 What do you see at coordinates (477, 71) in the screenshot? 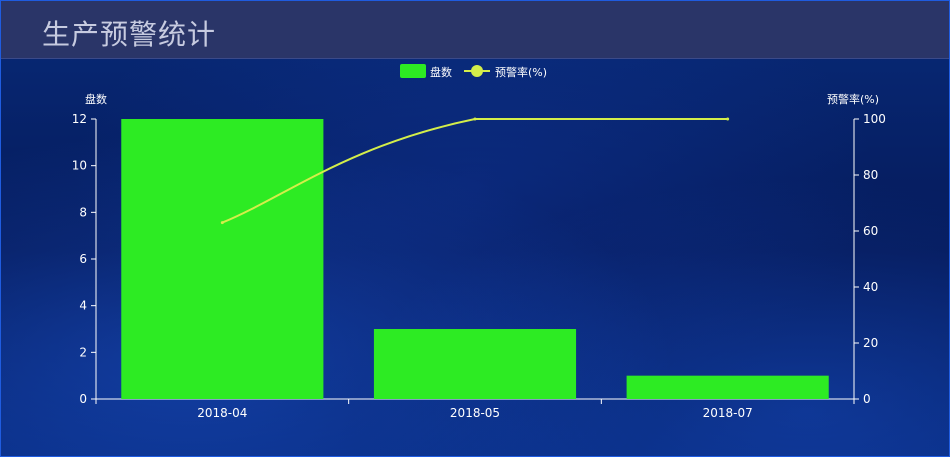
I see `legend-line-marker` at bounding box center [477, 71].